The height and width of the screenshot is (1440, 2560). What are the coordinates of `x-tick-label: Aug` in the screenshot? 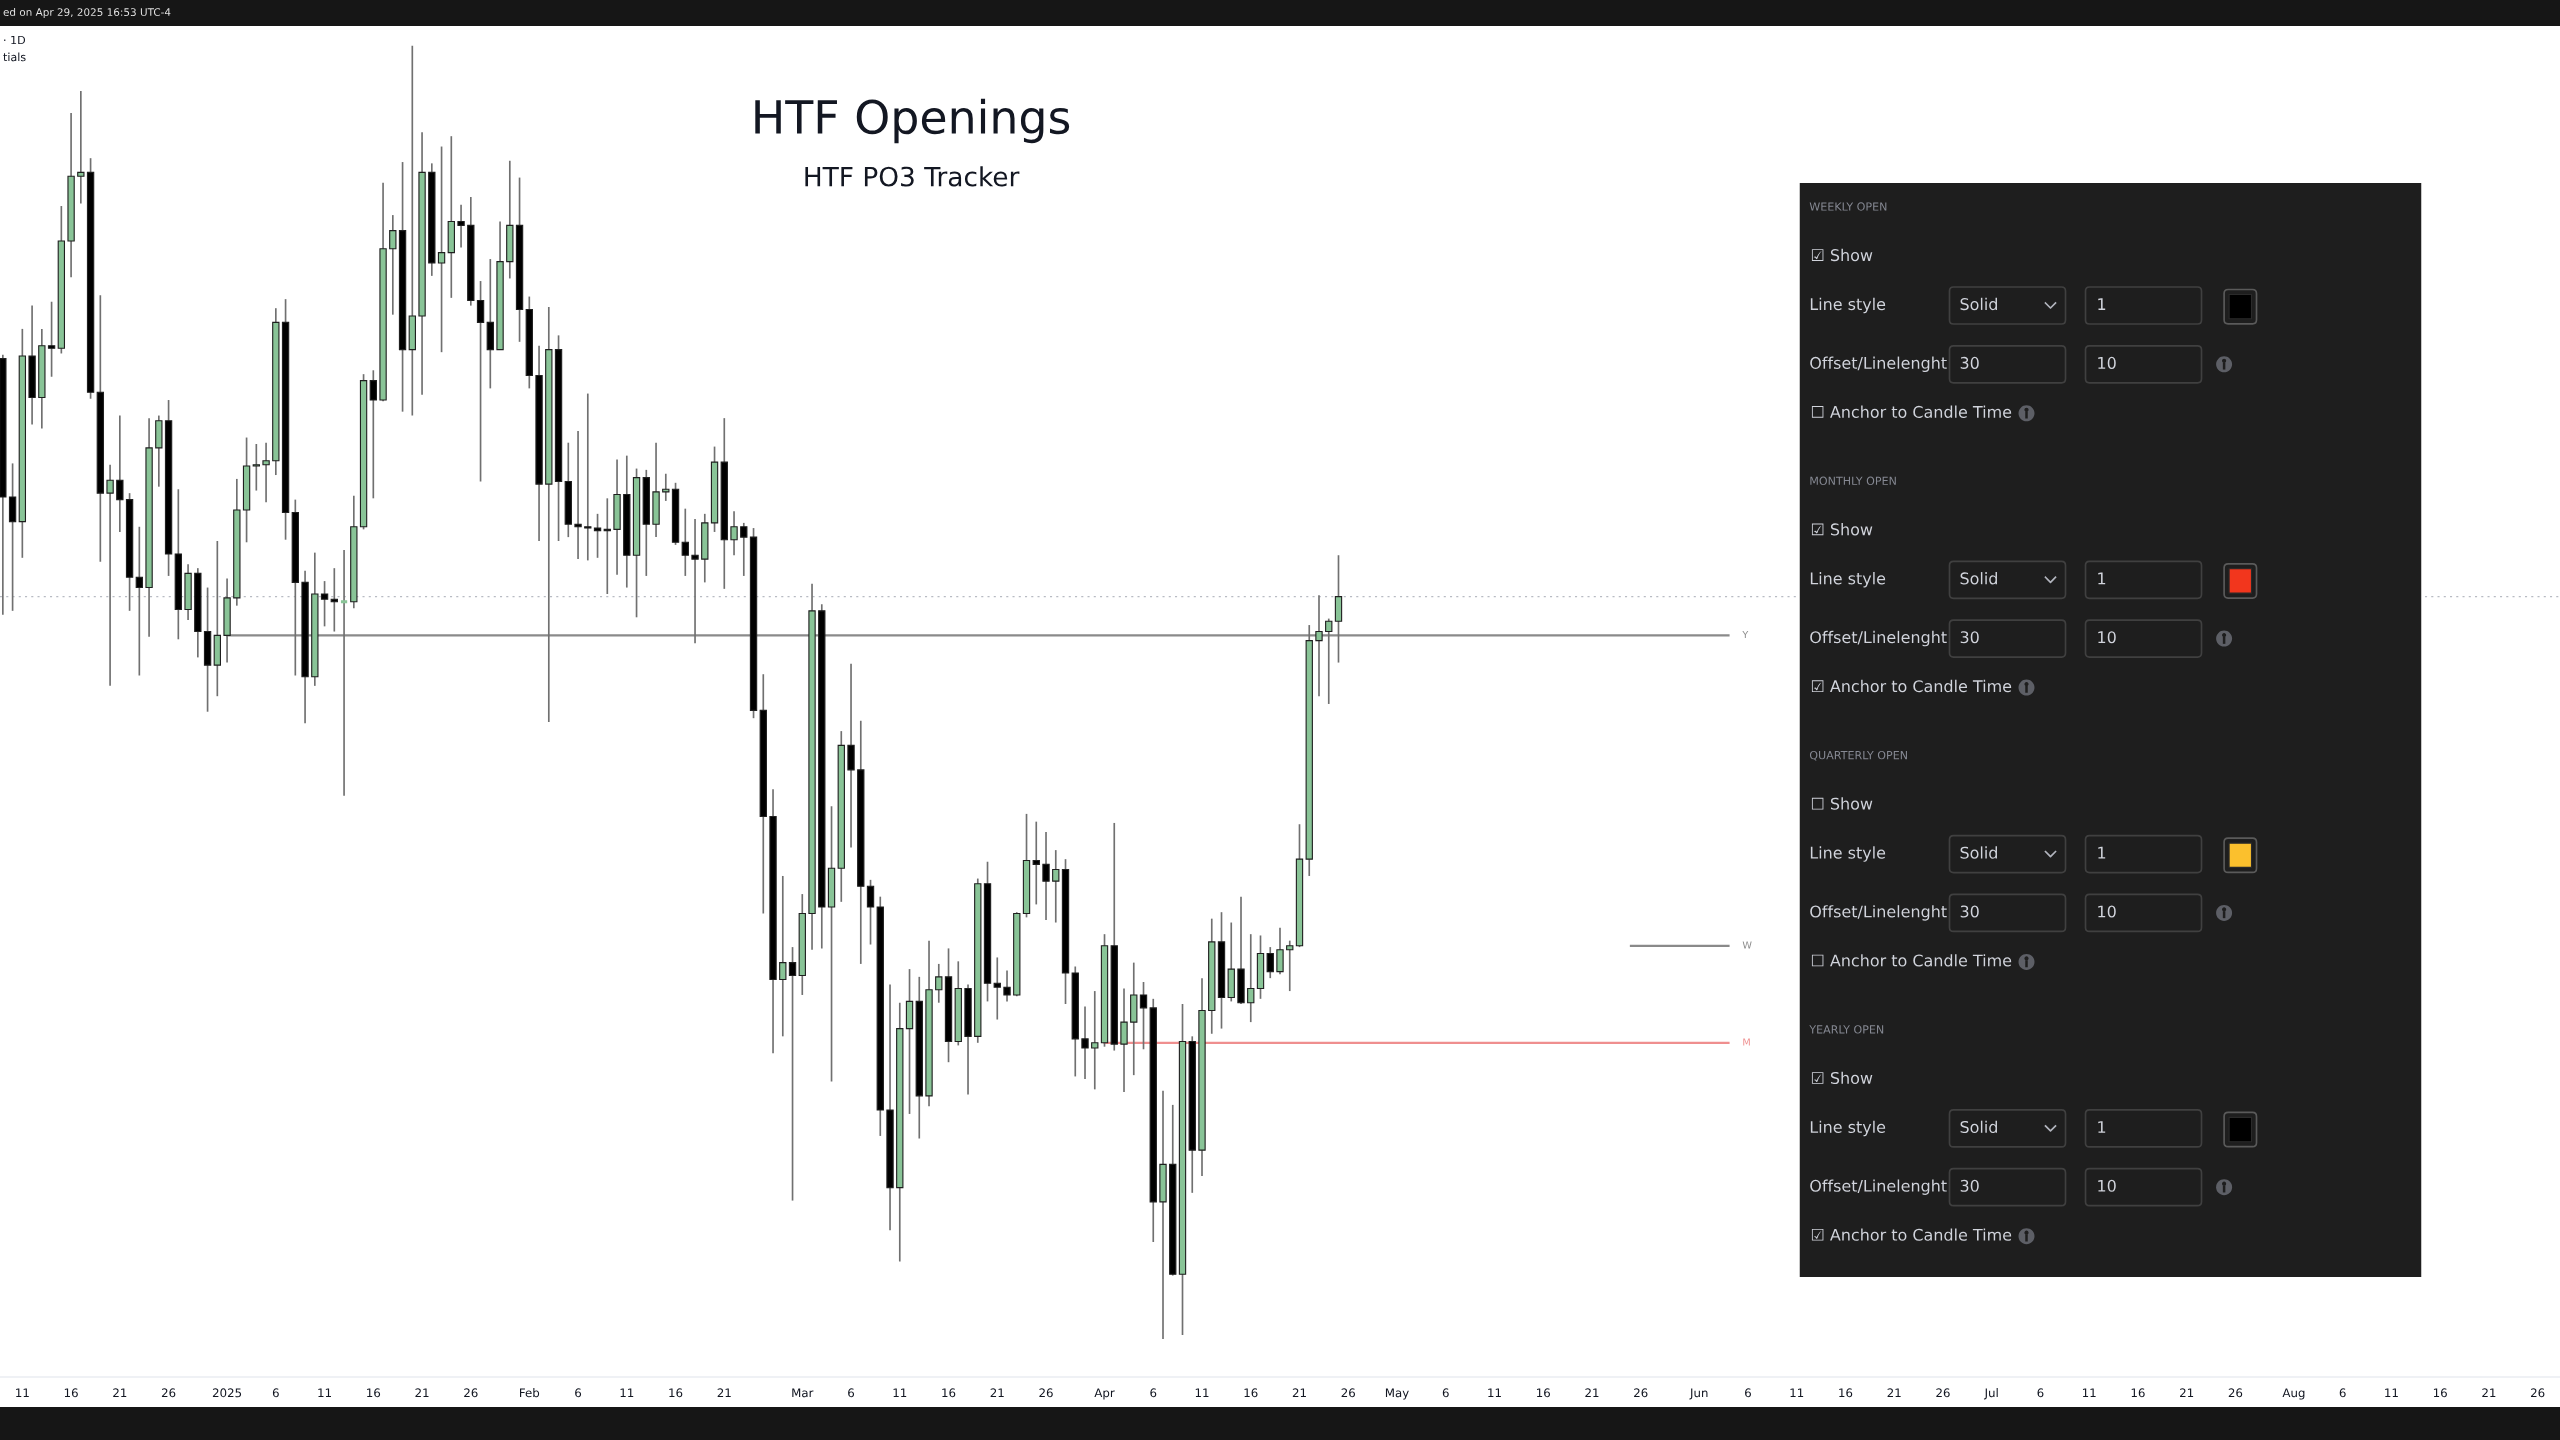 It's located at (2293, 1394).